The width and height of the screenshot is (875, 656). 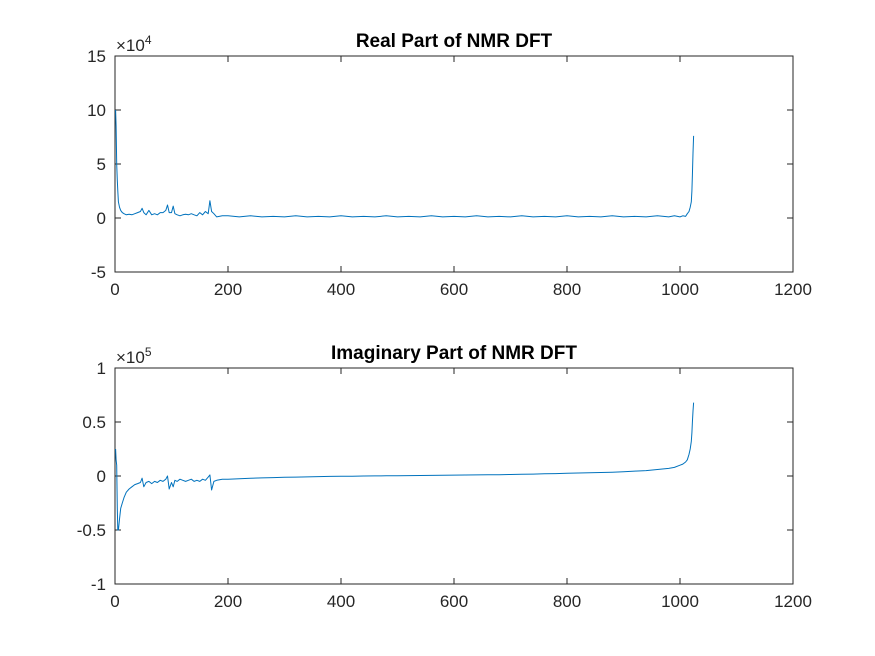 I want to click on y-tick-label: 1, so click(x=101, y=368).